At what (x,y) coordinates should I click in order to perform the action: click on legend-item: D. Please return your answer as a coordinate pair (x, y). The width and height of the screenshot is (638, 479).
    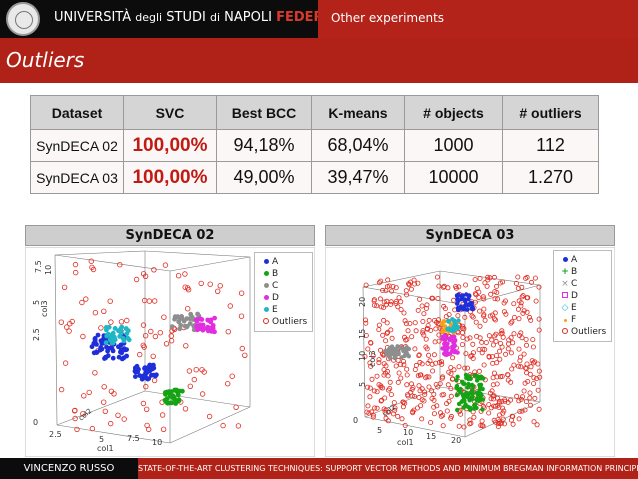
    Looking at the image, I should click on (283, 298).